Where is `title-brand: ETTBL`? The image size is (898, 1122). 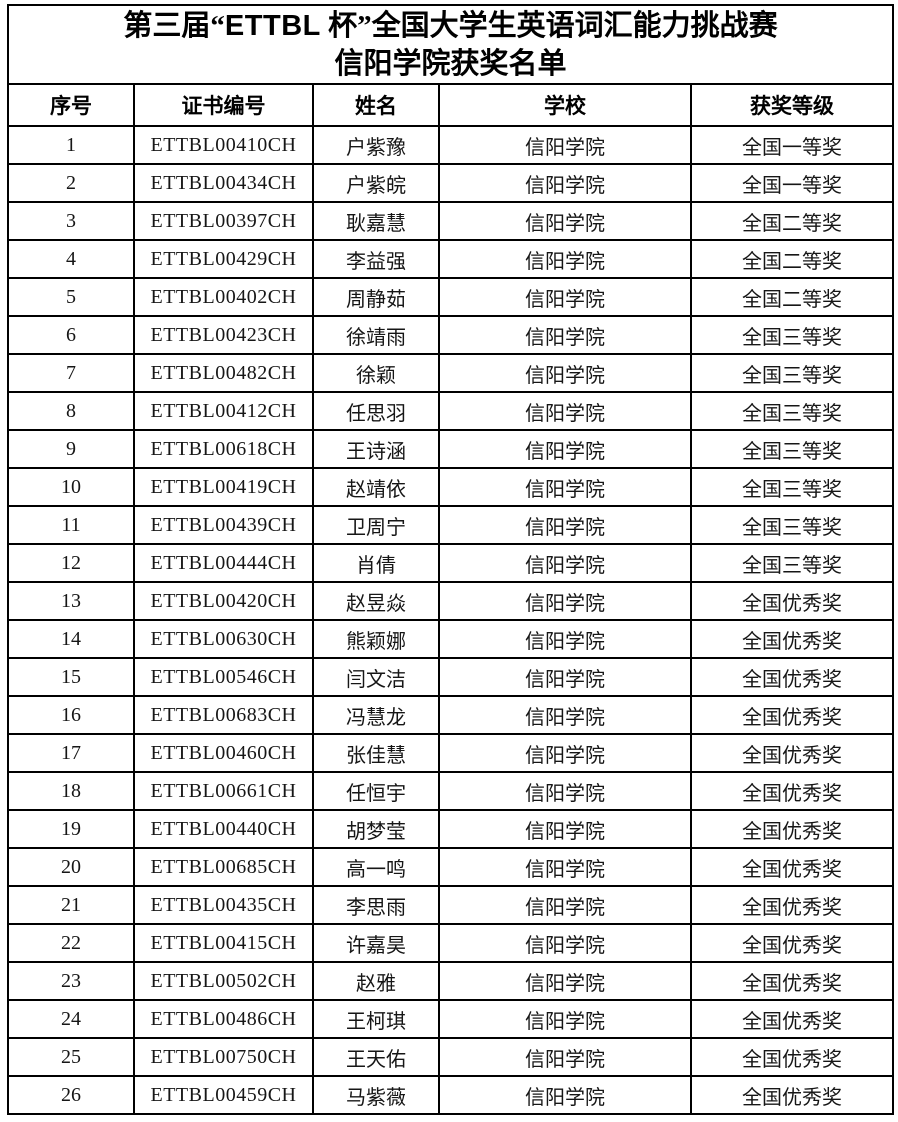
title-brand: ETTBL is located at coordinates (272, 25).